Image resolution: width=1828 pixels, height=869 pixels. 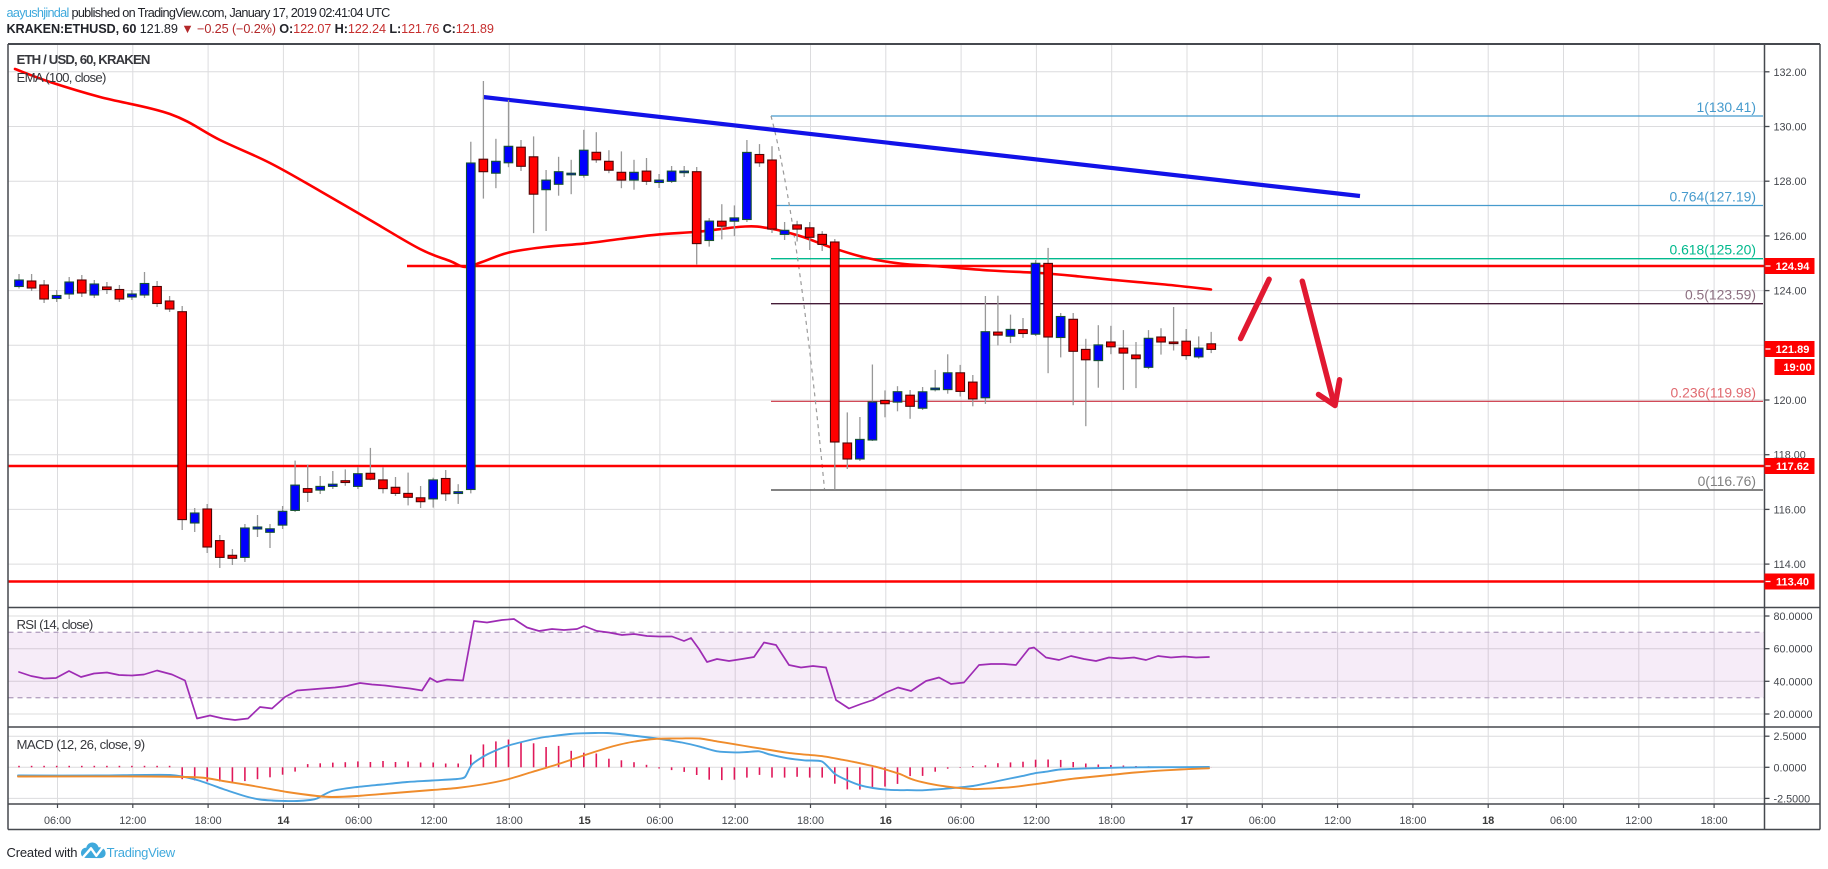 What do you see at coordinates (1790, 128) in the screenshot?
I see `svg-text: 130.00` at bounding box center [1790, 128].